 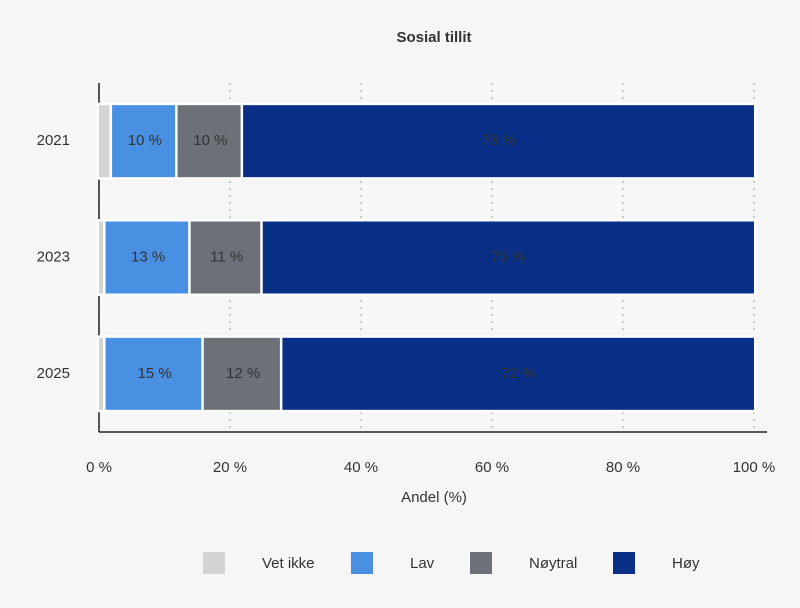 What do you see at coordinates (623, 467) in the screenshot?
I see `x-tick-label: 80 %` at bounding box center [623, 467].